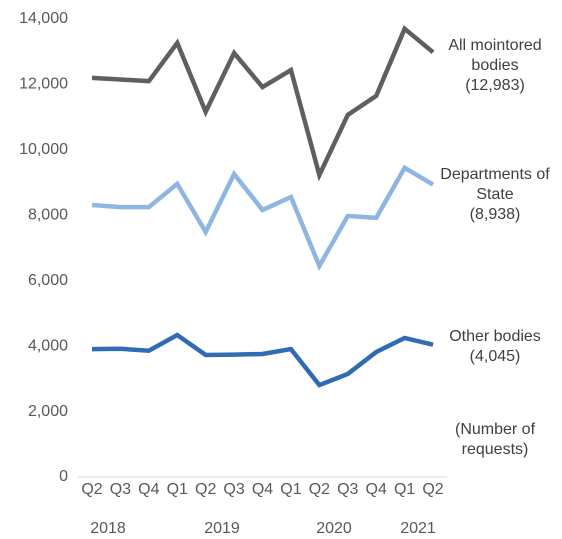 The width and height of the screenshot is (562, 539). What do you see at coordinates (43, 18) in the screenshot?
I see `y-tick-label: 14,000` at bounding box center [43, 18].